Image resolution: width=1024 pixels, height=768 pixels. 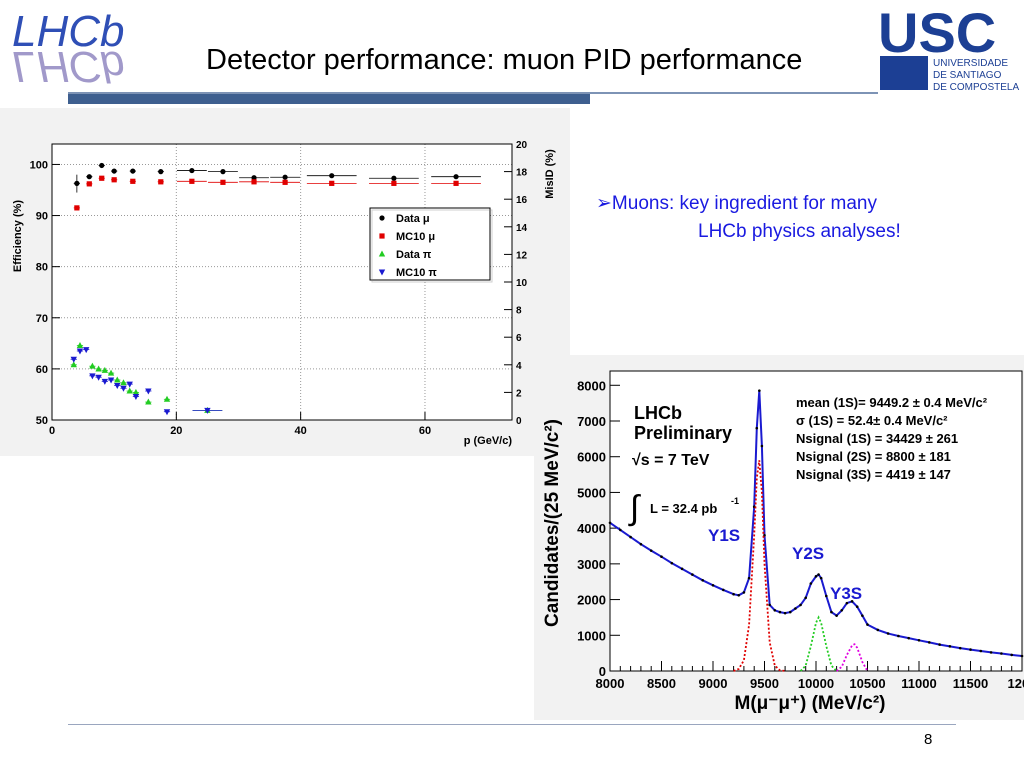 I want to click on legend-label: MC10 π, so click(x=416, y=273).